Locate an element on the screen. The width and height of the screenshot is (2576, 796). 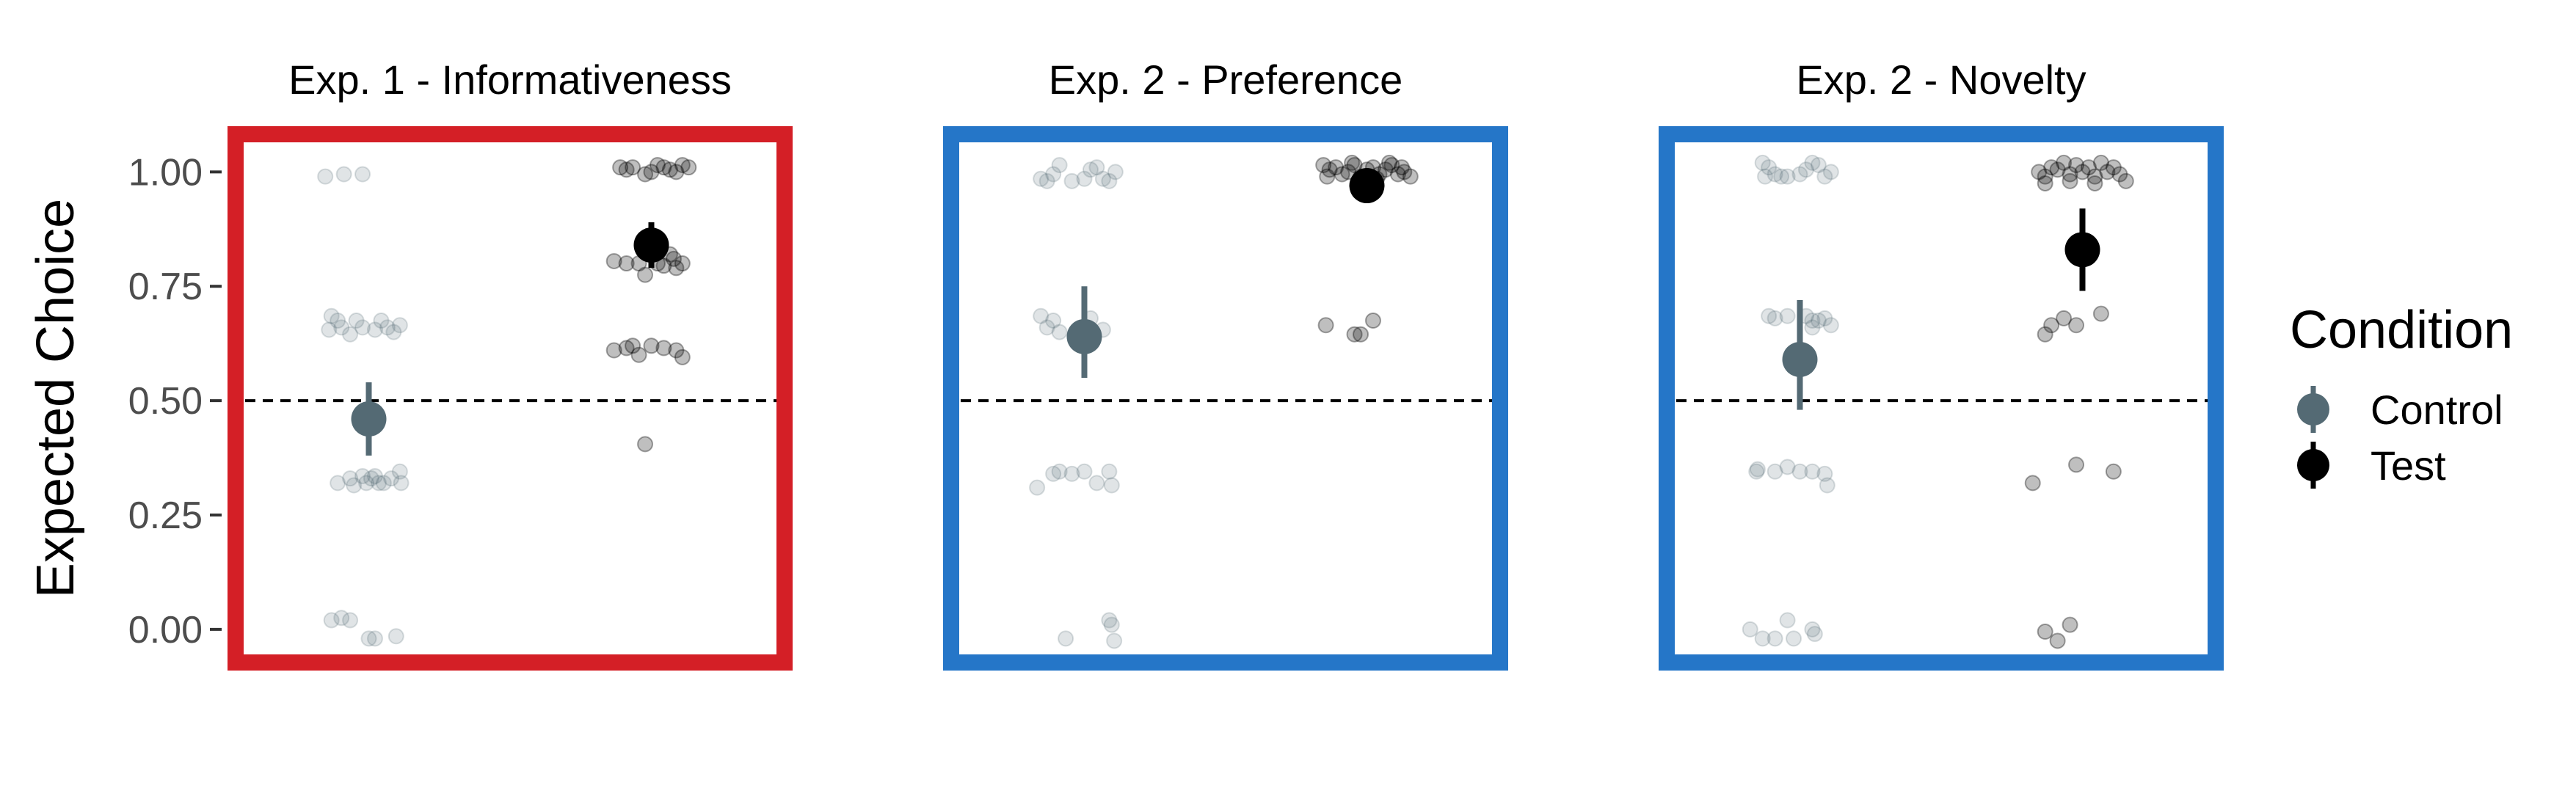
legend-label: Test is located at coordinates (2408, 465).